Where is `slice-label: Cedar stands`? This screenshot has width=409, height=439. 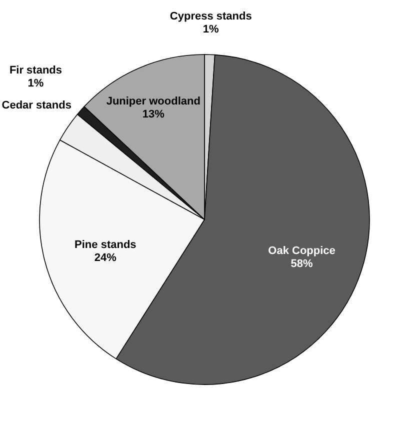
slice-label: Cedar stands is located at coordinates (37, 105).